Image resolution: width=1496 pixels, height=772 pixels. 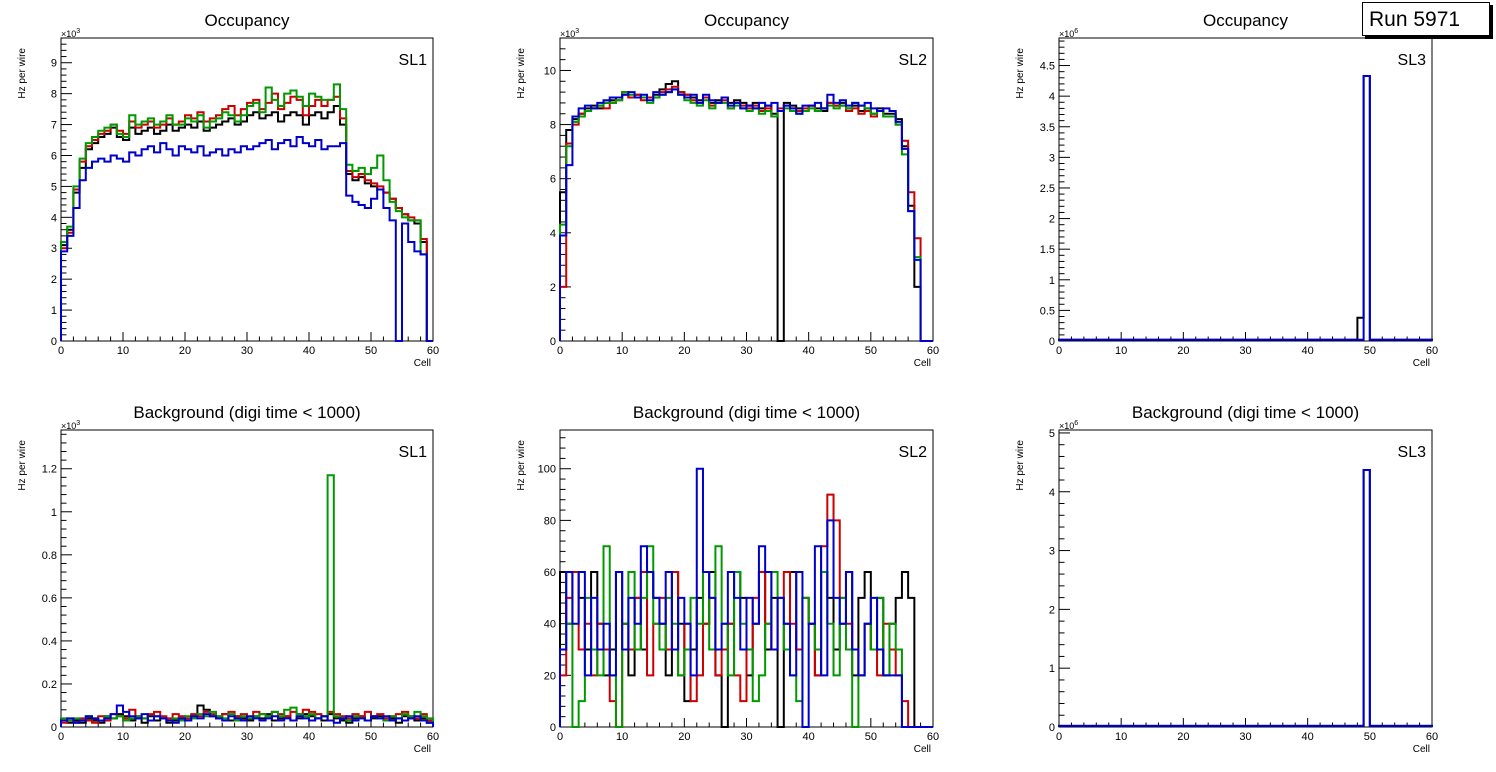 I want to click on y-tick-label: 9, so click(x=54, y=64).